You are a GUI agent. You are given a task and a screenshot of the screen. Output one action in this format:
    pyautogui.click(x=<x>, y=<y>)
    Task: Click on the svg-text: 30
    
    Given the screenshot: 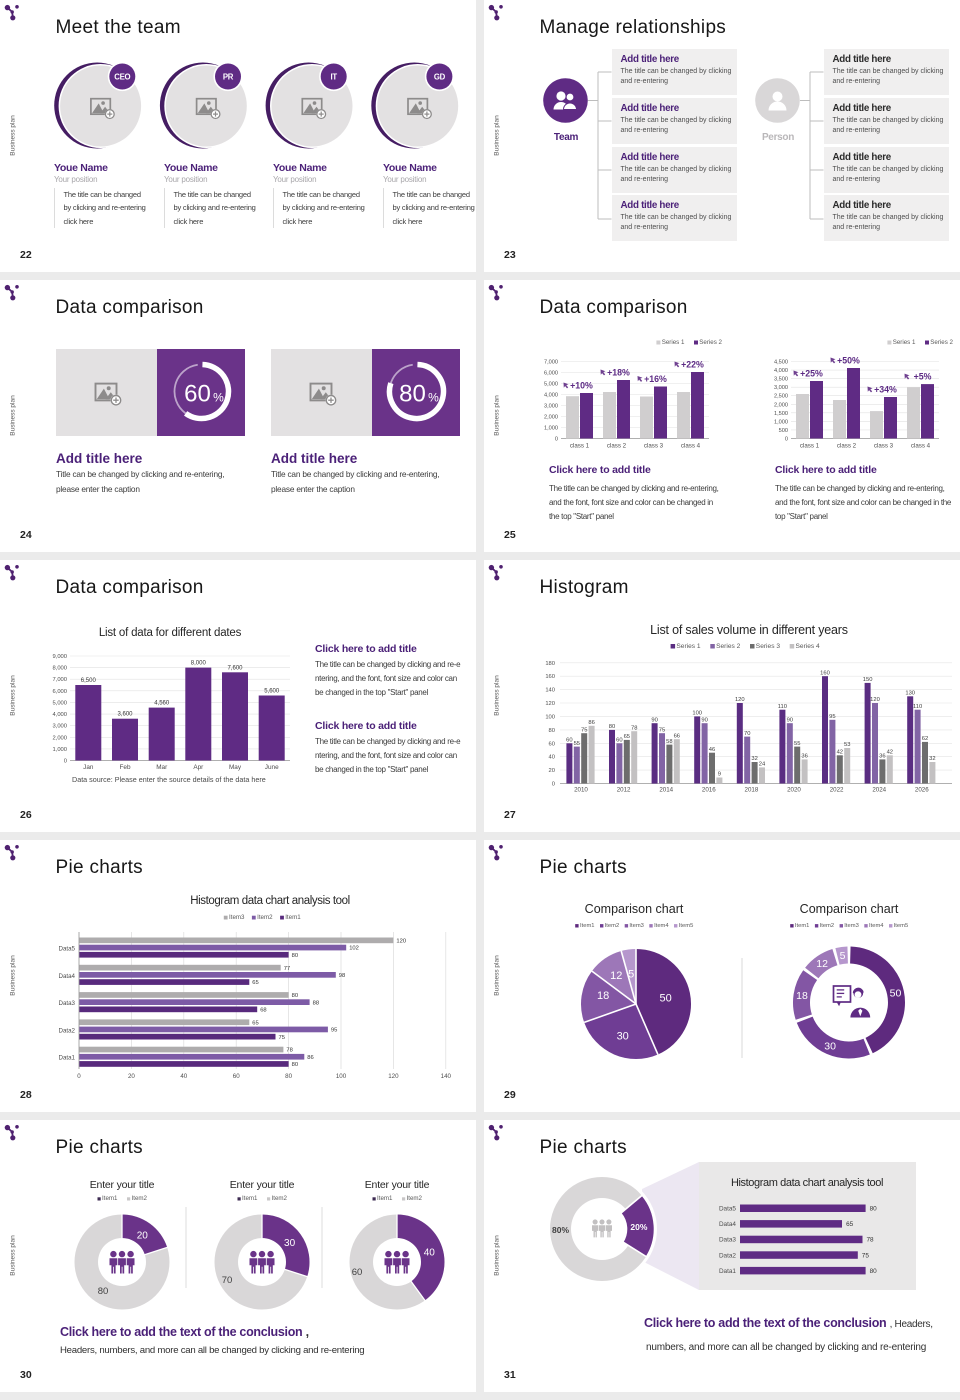 What is the action you would take?
    pyautogui.click(x=830, y=1047)
    